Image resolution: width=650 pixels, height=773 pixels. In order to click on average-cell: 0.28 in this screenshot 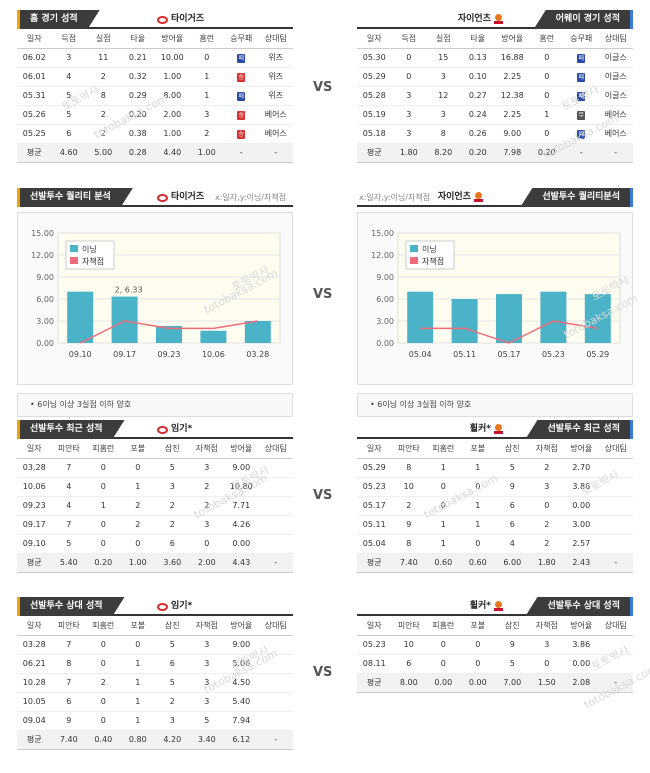, I will do `click(137, 153)`.